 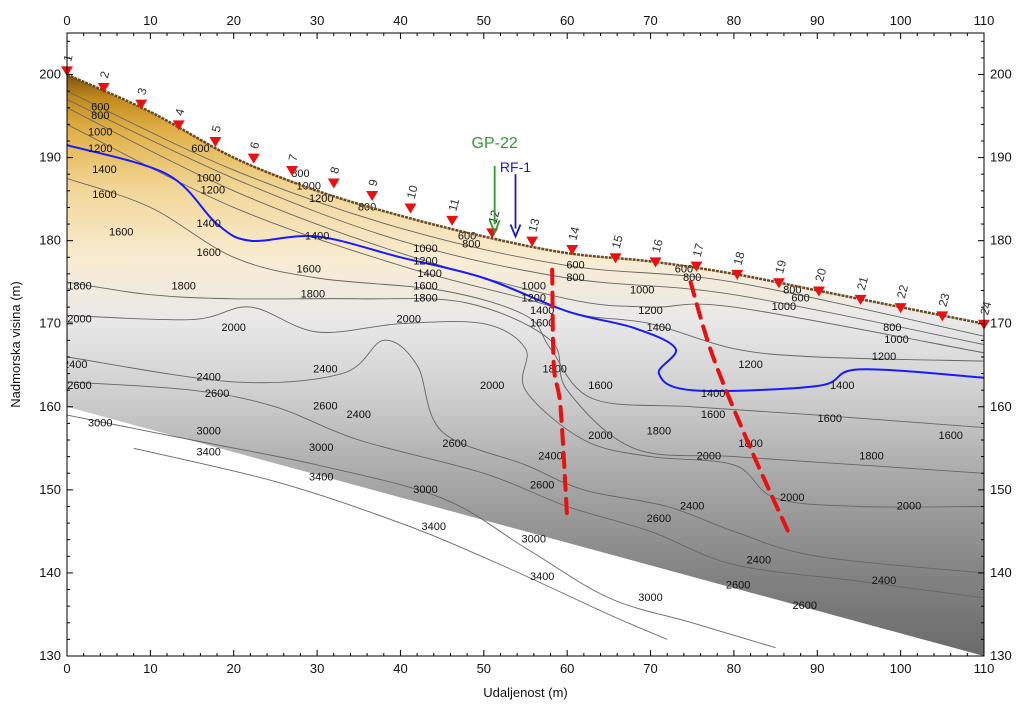 What do you see at coordinates (233, 668) in the screenshot?
I see `x-tick-label: 20` at bounding box center [233, 668].